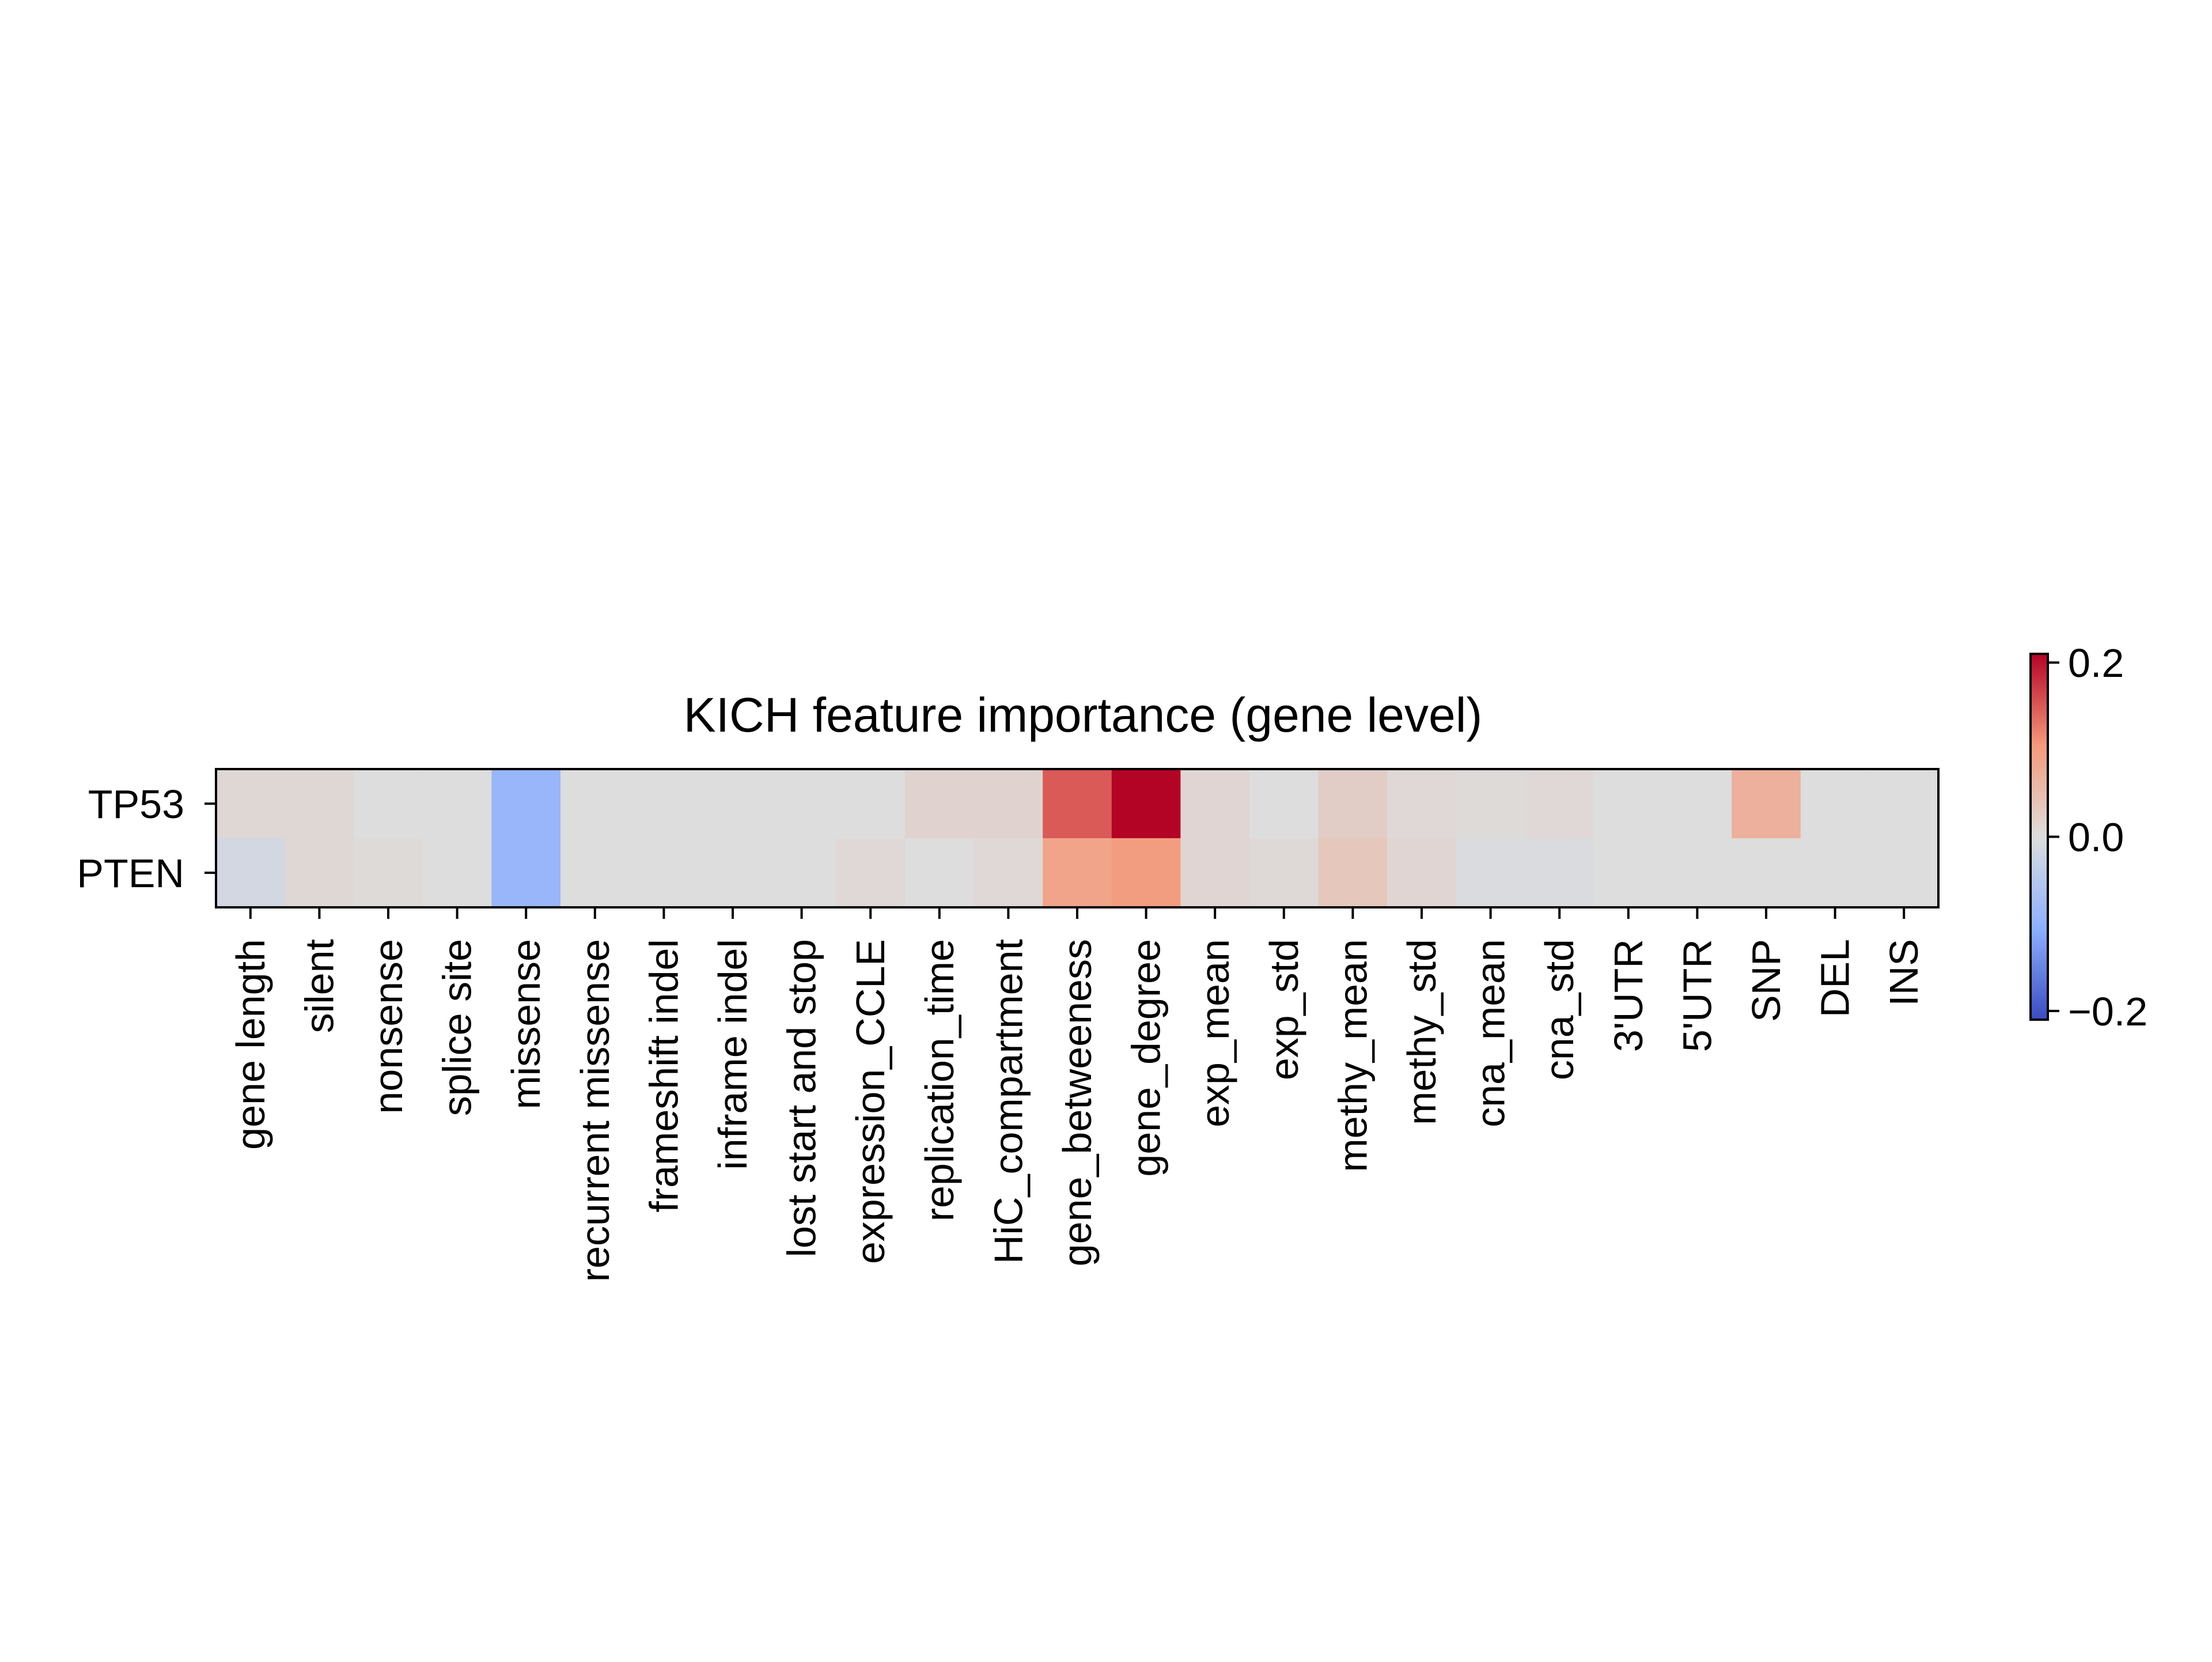 Image resolution: width=2212 pixels, height=1662 pixels. What do you see at coordinates (319, 986) in the screenshot?
I see `column-label: silent` at bounding box center [319, 986].